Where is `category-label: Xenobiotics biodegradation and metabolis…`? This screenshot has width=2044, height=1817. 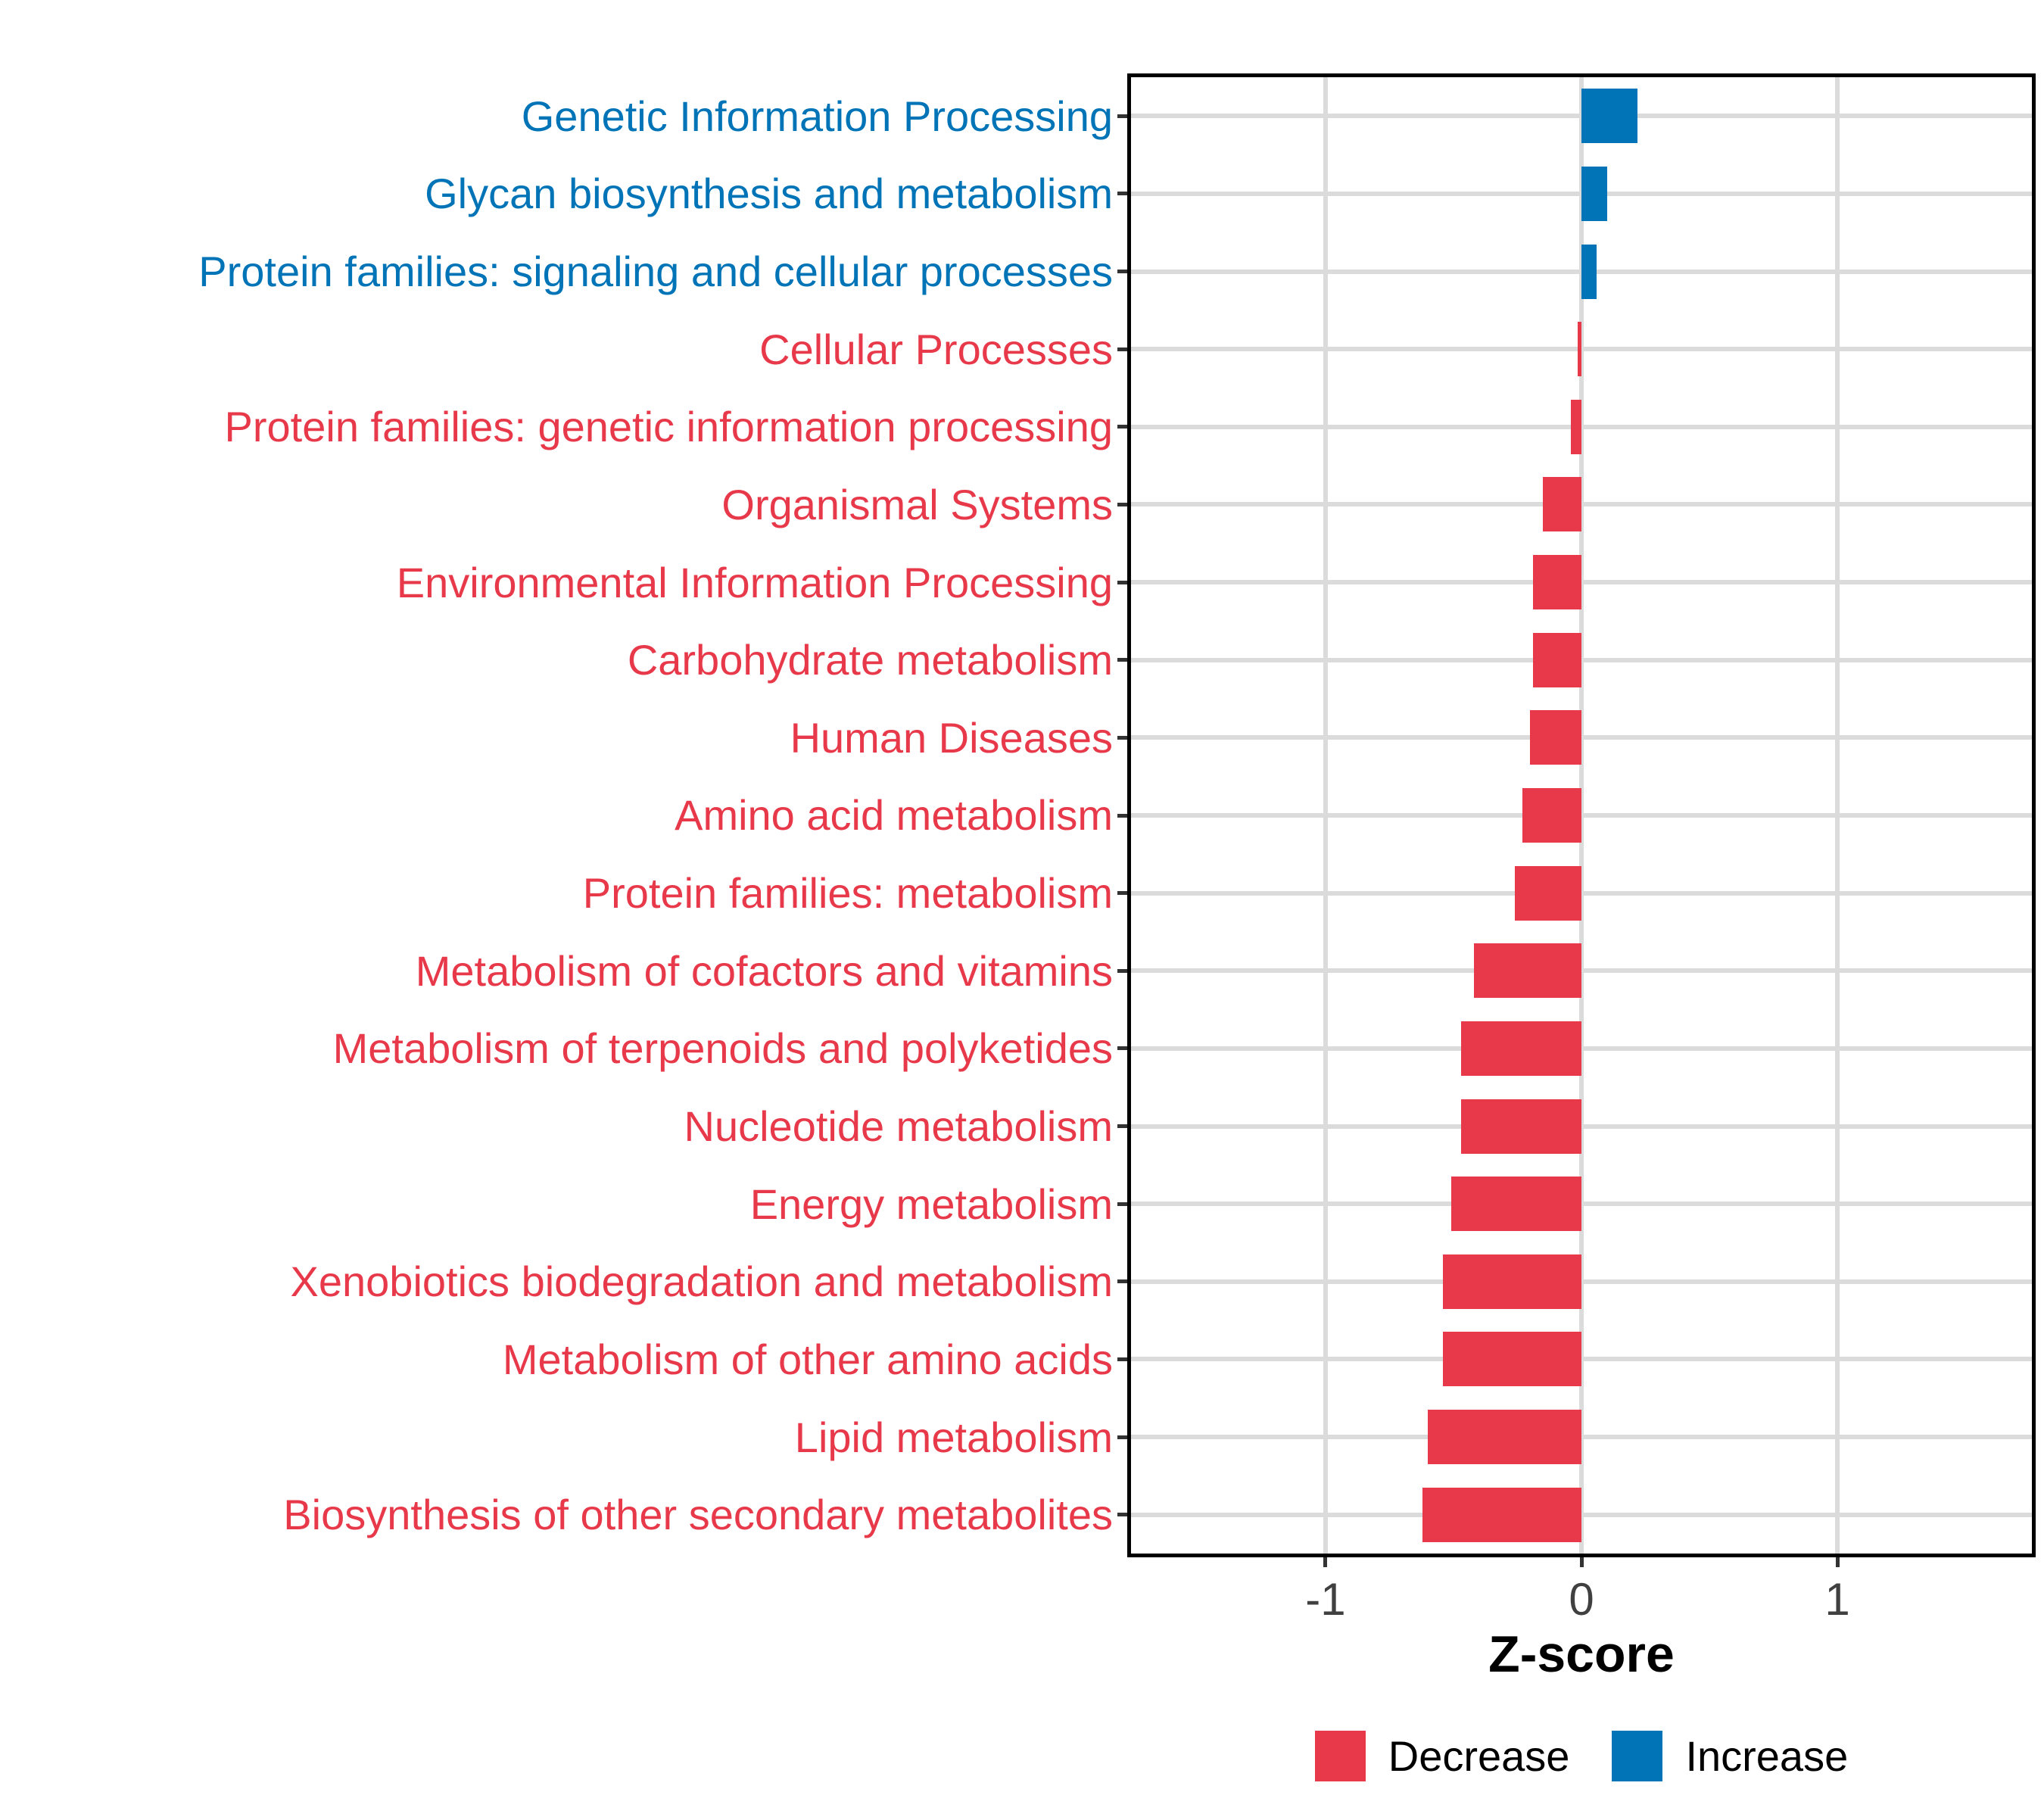
category-label: Xenobiotics biodegradation and metabolis… is located at coordinates (701, 1282).